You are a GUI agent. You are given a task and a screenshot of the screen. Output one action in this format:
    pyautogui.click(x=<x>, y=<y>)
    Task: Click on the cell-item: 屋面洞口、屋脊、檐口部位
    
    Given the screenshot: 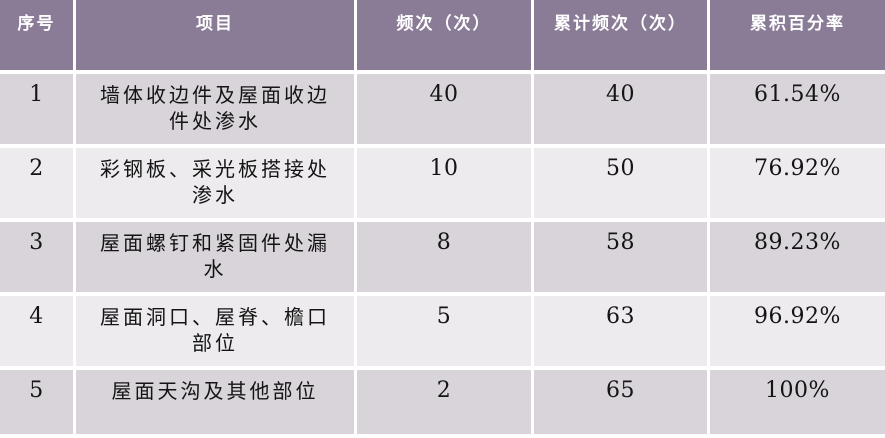 What is the action you would take?
    pyautogui.click(x=216, y=333)
    